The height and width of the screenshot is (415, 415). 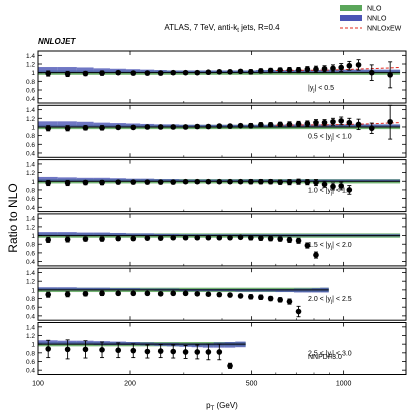 I want to click on pdf-label: NNPDF3.0, so click(x=325, y=357).